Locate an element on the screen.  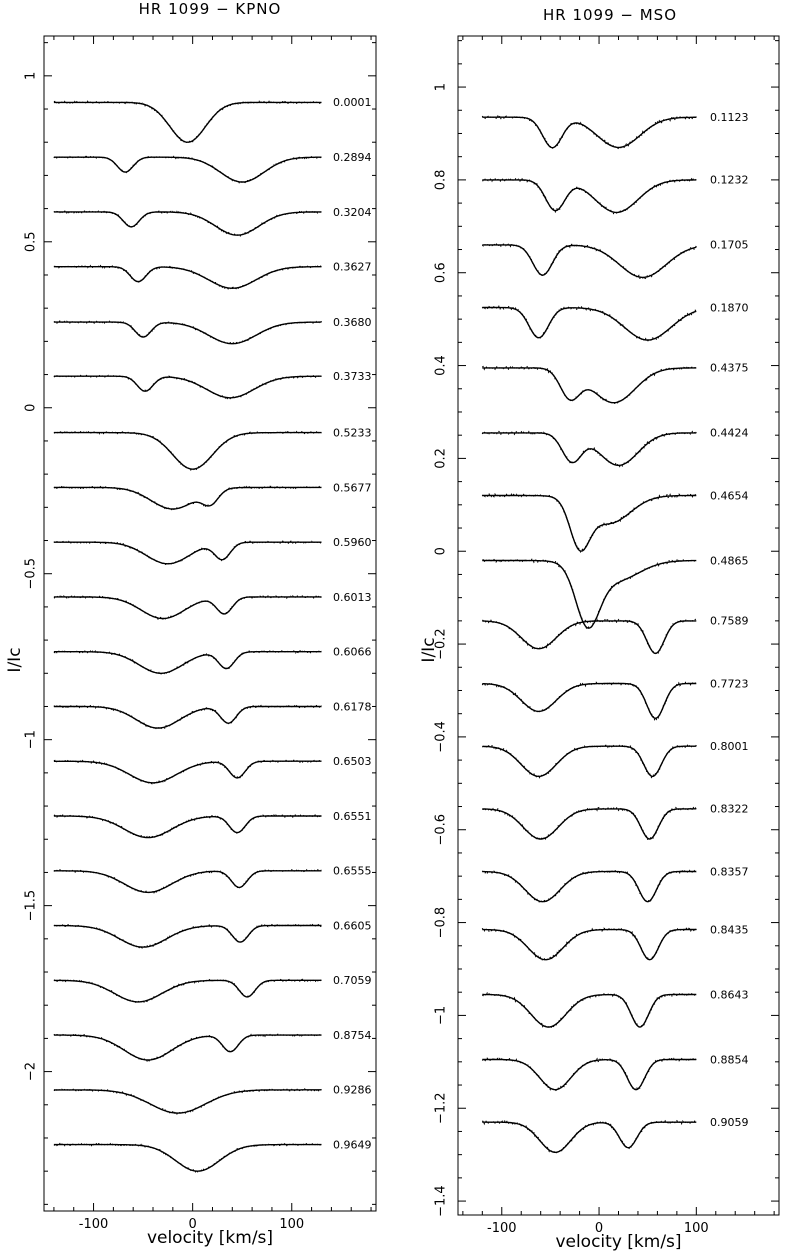
phase-label: 0.5233 is located at coordinates (352, 432).